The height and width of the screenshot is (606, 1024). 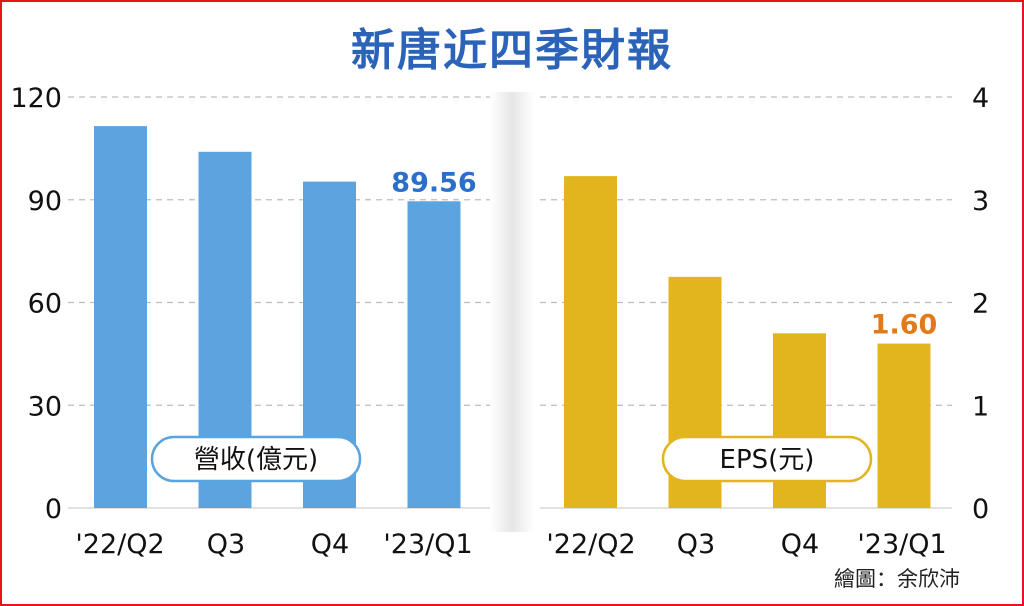 I want to click on y-tick-label: 4, so click(x=980, y=98).